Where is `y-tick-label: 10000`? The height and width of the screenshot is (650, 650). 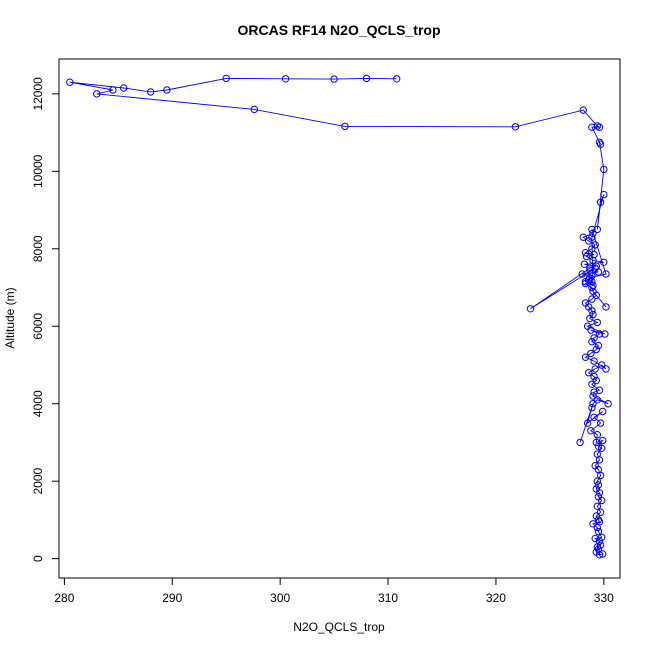 y-tick-label: 10000 is located at coordinates (38, 171).